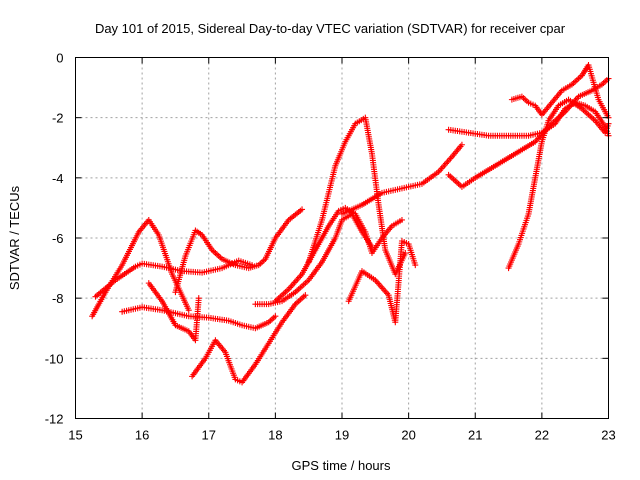 Image resolution: width=640 pixels, height=480 pixels. Describe the element at coordinates (142, 435) in the screenshot. I see `x-tick-label: 16` at that location.